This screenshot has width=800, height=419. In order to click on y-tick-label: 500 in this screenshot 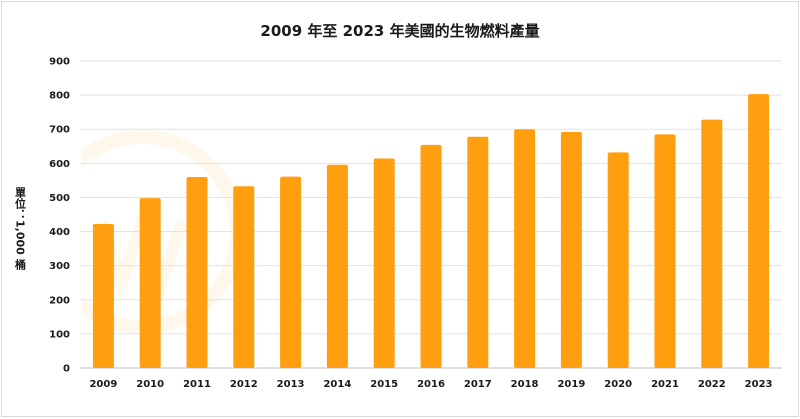, I will do `click(59, 198)`.